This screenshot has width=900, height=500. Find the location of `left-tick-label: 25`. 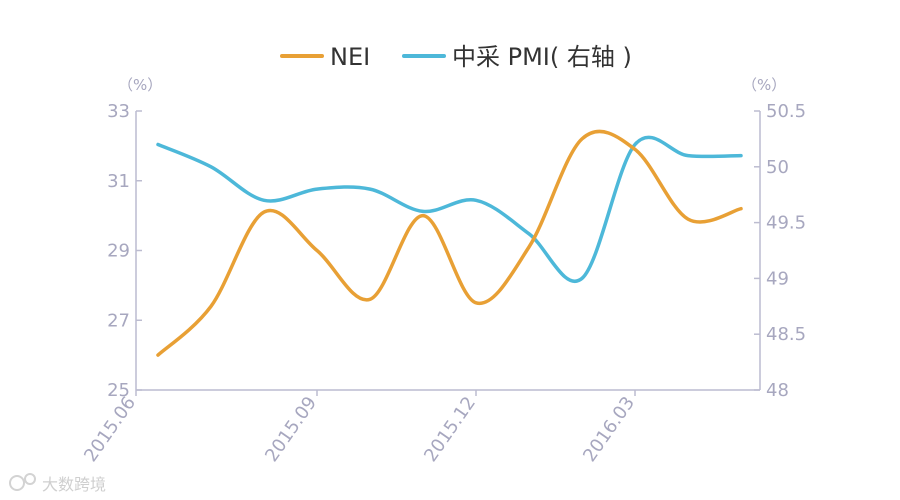

left-tick-label: 25 is located at coordinates (118, 390).